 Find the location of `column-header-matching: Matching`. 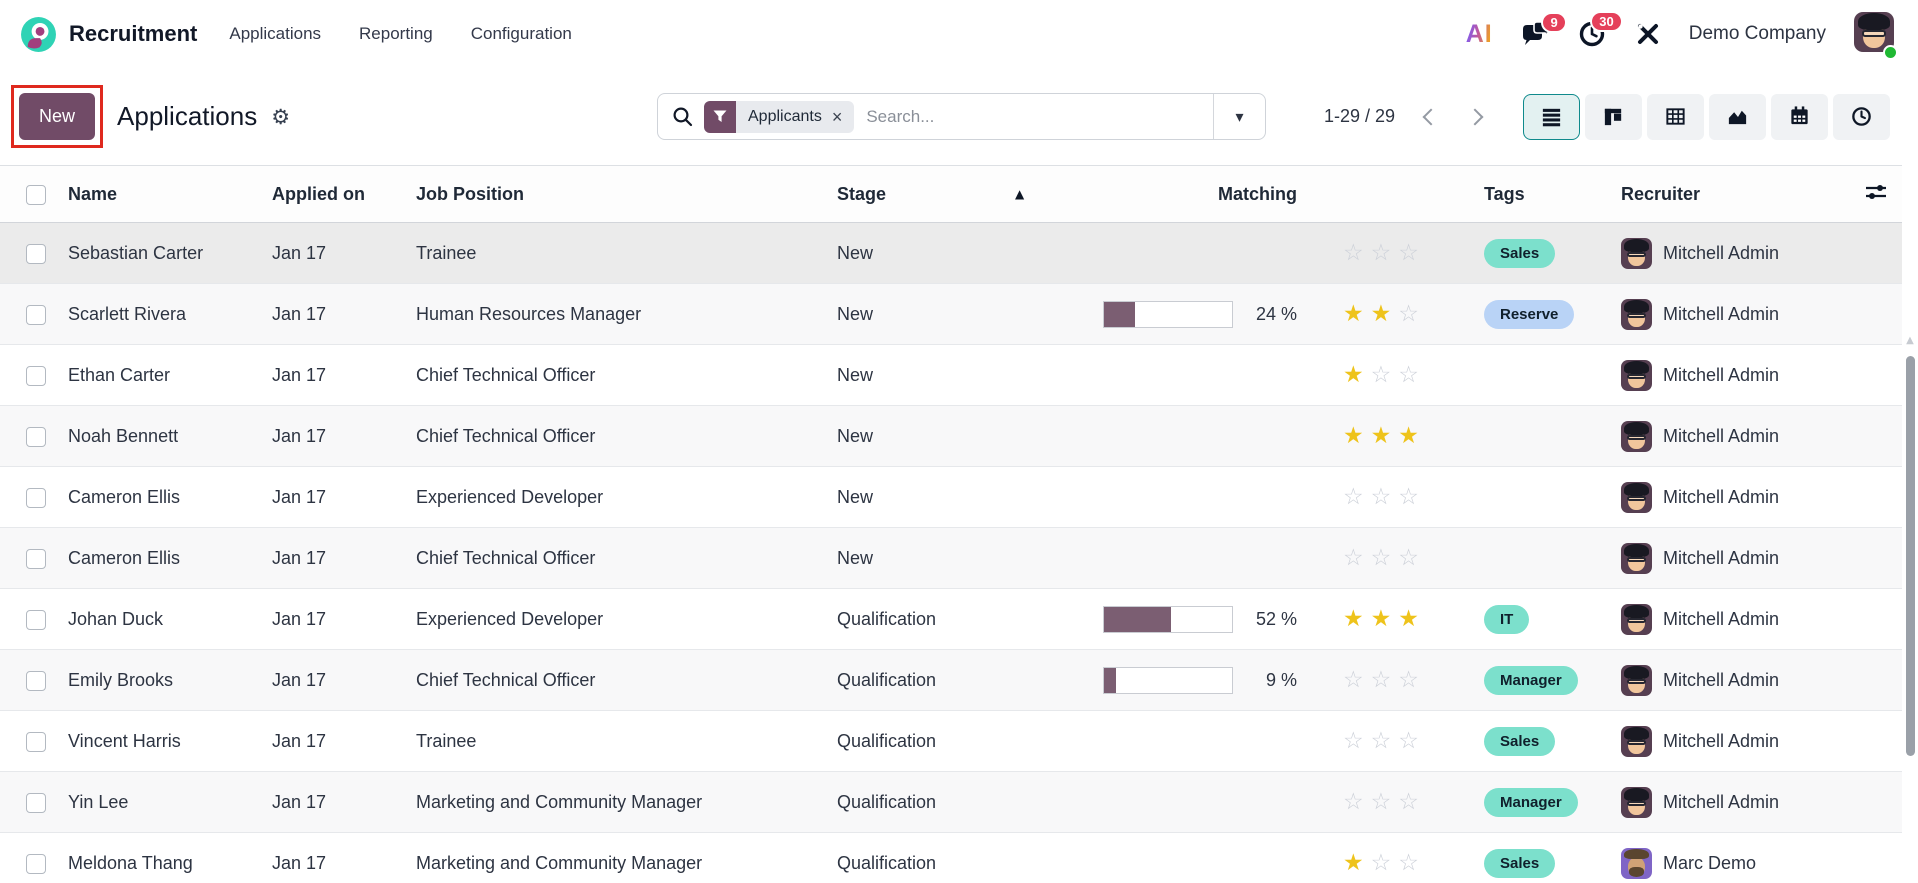

column-header-matching: Matching is located at coordinates (1202, 194).